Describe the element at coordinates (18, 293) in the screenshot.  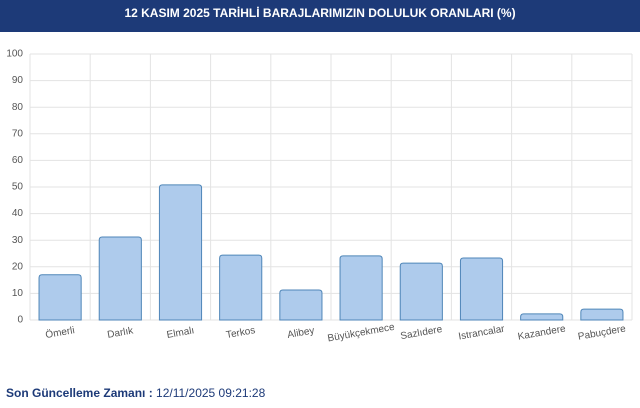
I see `y-tick-label: 10` at that location.